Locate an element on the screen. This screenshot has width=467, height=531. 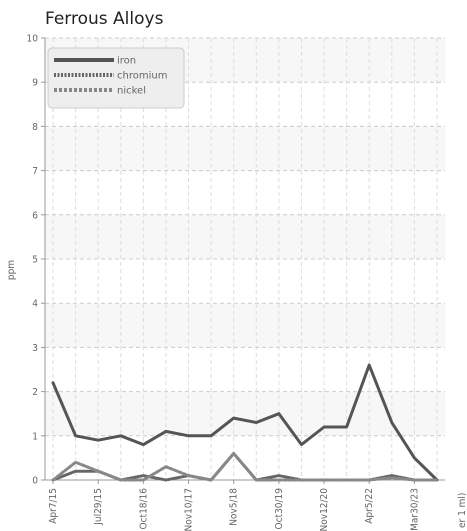
x-tick-label: Oct30/19 is located at coordinates (279, 509).